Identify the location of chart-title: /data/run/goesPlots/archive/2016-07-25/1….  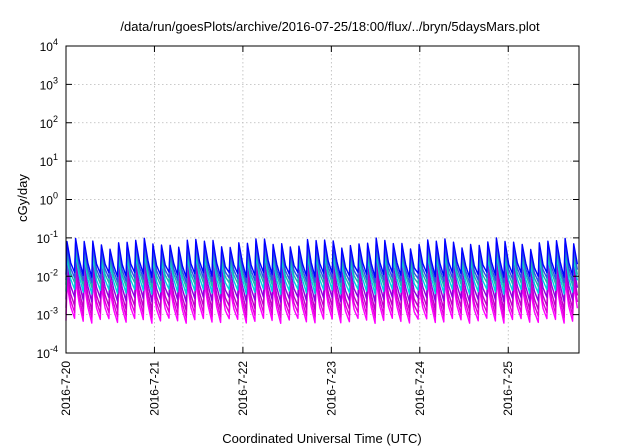
(330, 26).